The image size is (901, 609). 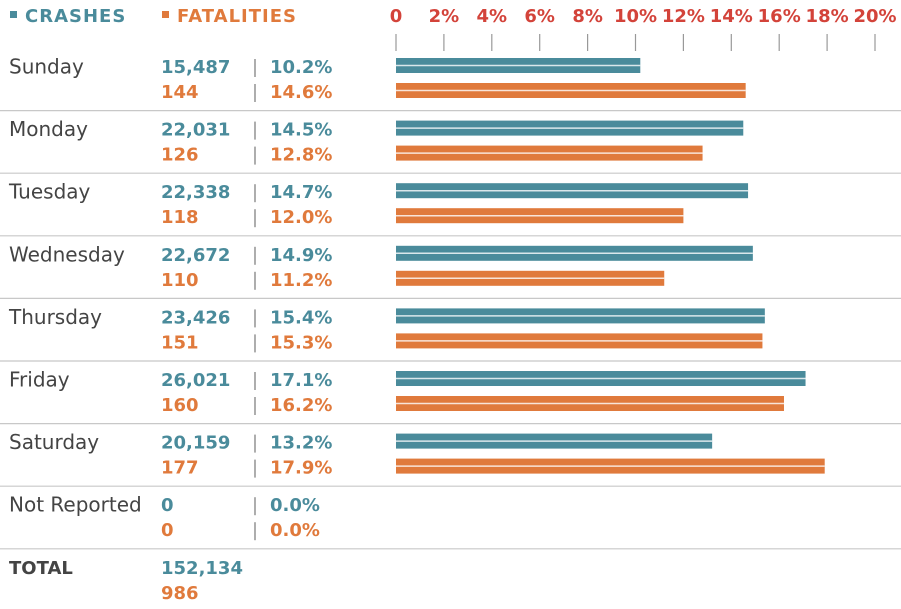 What do you see at coordinates (195, 317) in the screenshot?
I see `count-label: 23,426` at bounding box center [195, 317].